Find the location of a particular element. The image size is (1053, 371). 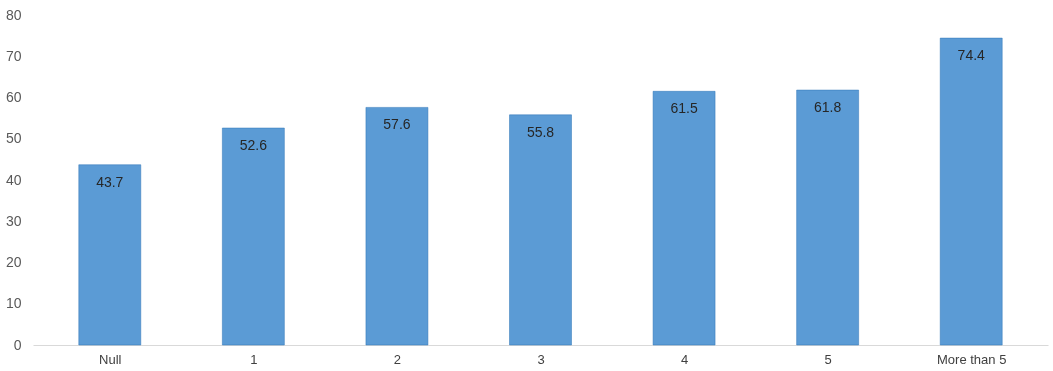

x-tick-label: 4 is located at coordinates (684, 359).